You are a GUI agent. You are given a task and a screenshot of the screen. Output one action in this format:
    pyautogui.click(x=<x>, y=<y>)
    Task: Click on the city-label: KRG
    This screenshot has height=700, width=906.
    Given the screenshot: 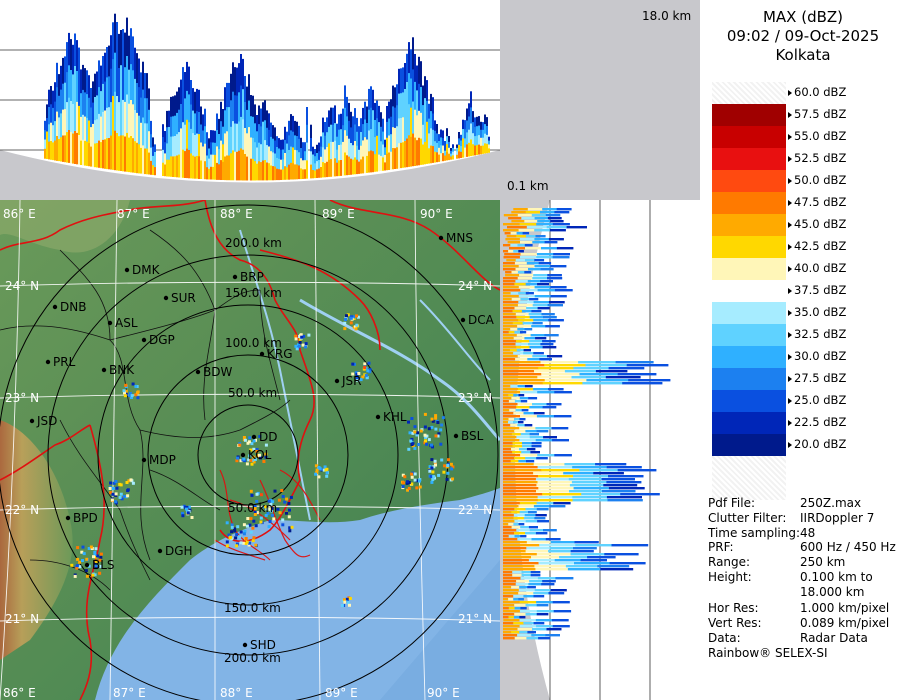 What is the action you would take?
    pyautogui.click(x=280, y=354)
    